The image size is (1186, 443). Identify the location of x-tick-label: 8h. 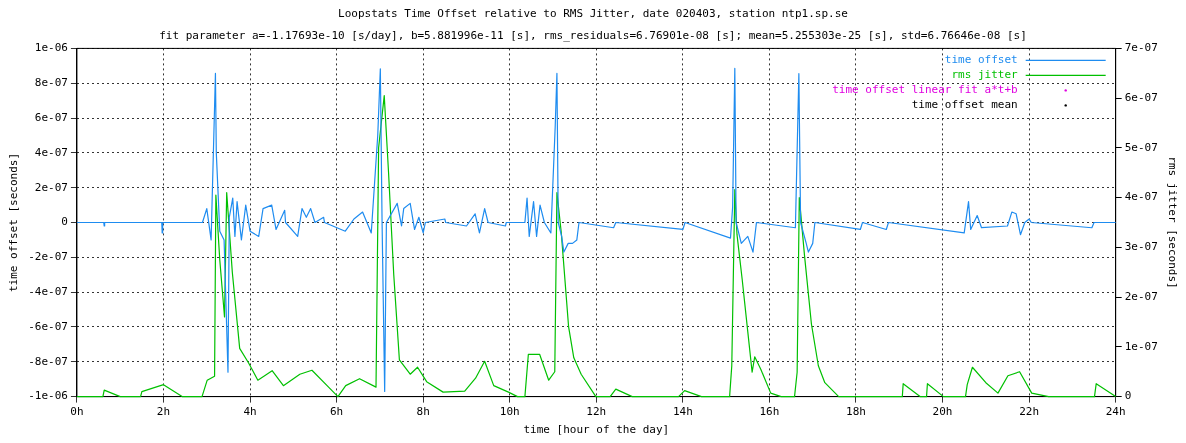
(423, 412).